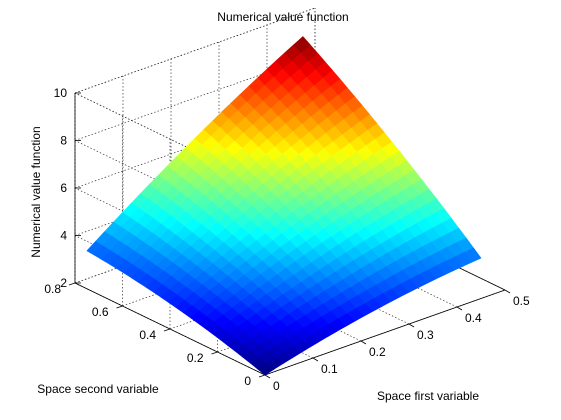 Image resolution: width=561 pixels, height=420 pixels. Describe the element at coordinates (63, 236) in the screenshot. I see `z-tick-label: 4` at that location.